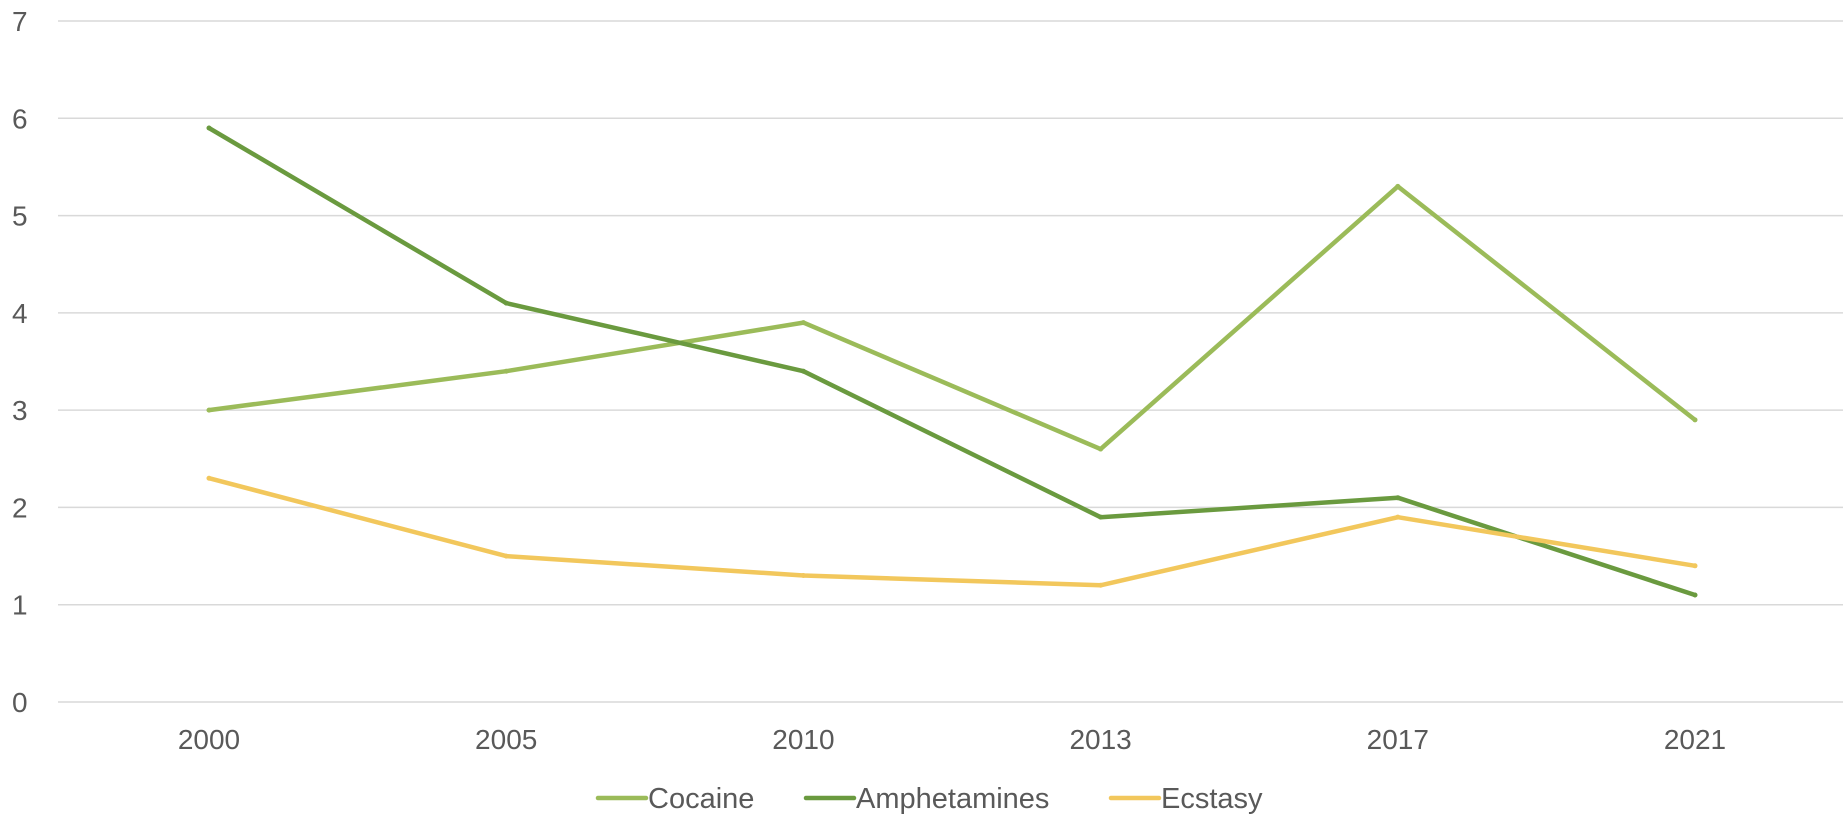 The width and height of the screenshot is (1843, 822). I want to click on y-tick-label: 0, so click(20, 702).